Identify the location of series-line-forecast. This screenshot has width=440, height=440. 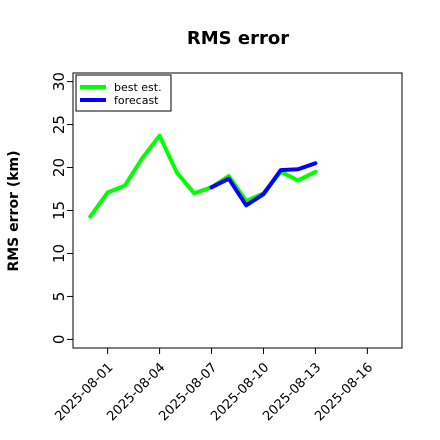
(263, 184).